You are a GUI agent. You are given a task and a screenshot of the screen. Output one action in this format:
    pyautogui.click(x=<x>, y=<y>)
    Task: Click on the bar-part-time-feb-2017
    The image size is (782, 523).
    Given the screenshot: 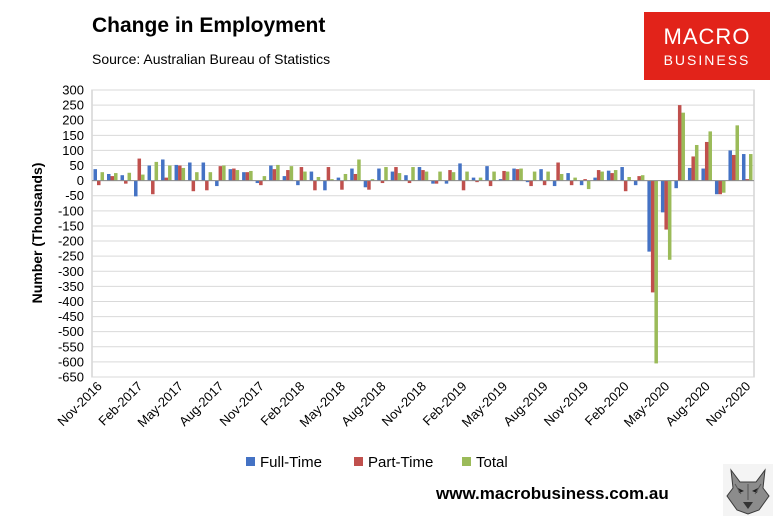 What is the action you would take?
    pyautogui.click(x=139, y=169)
    